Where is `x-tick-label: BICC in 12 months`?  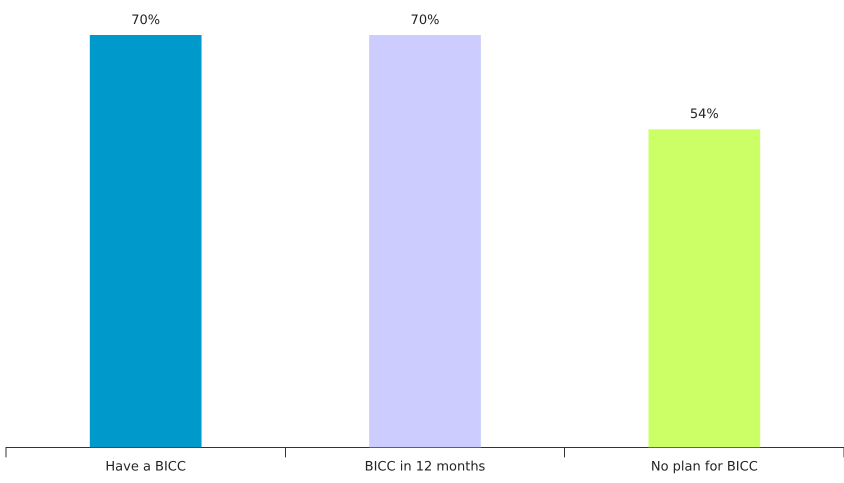 x-tick-label: BICC in 12 months is located at coordinates (425, 467).